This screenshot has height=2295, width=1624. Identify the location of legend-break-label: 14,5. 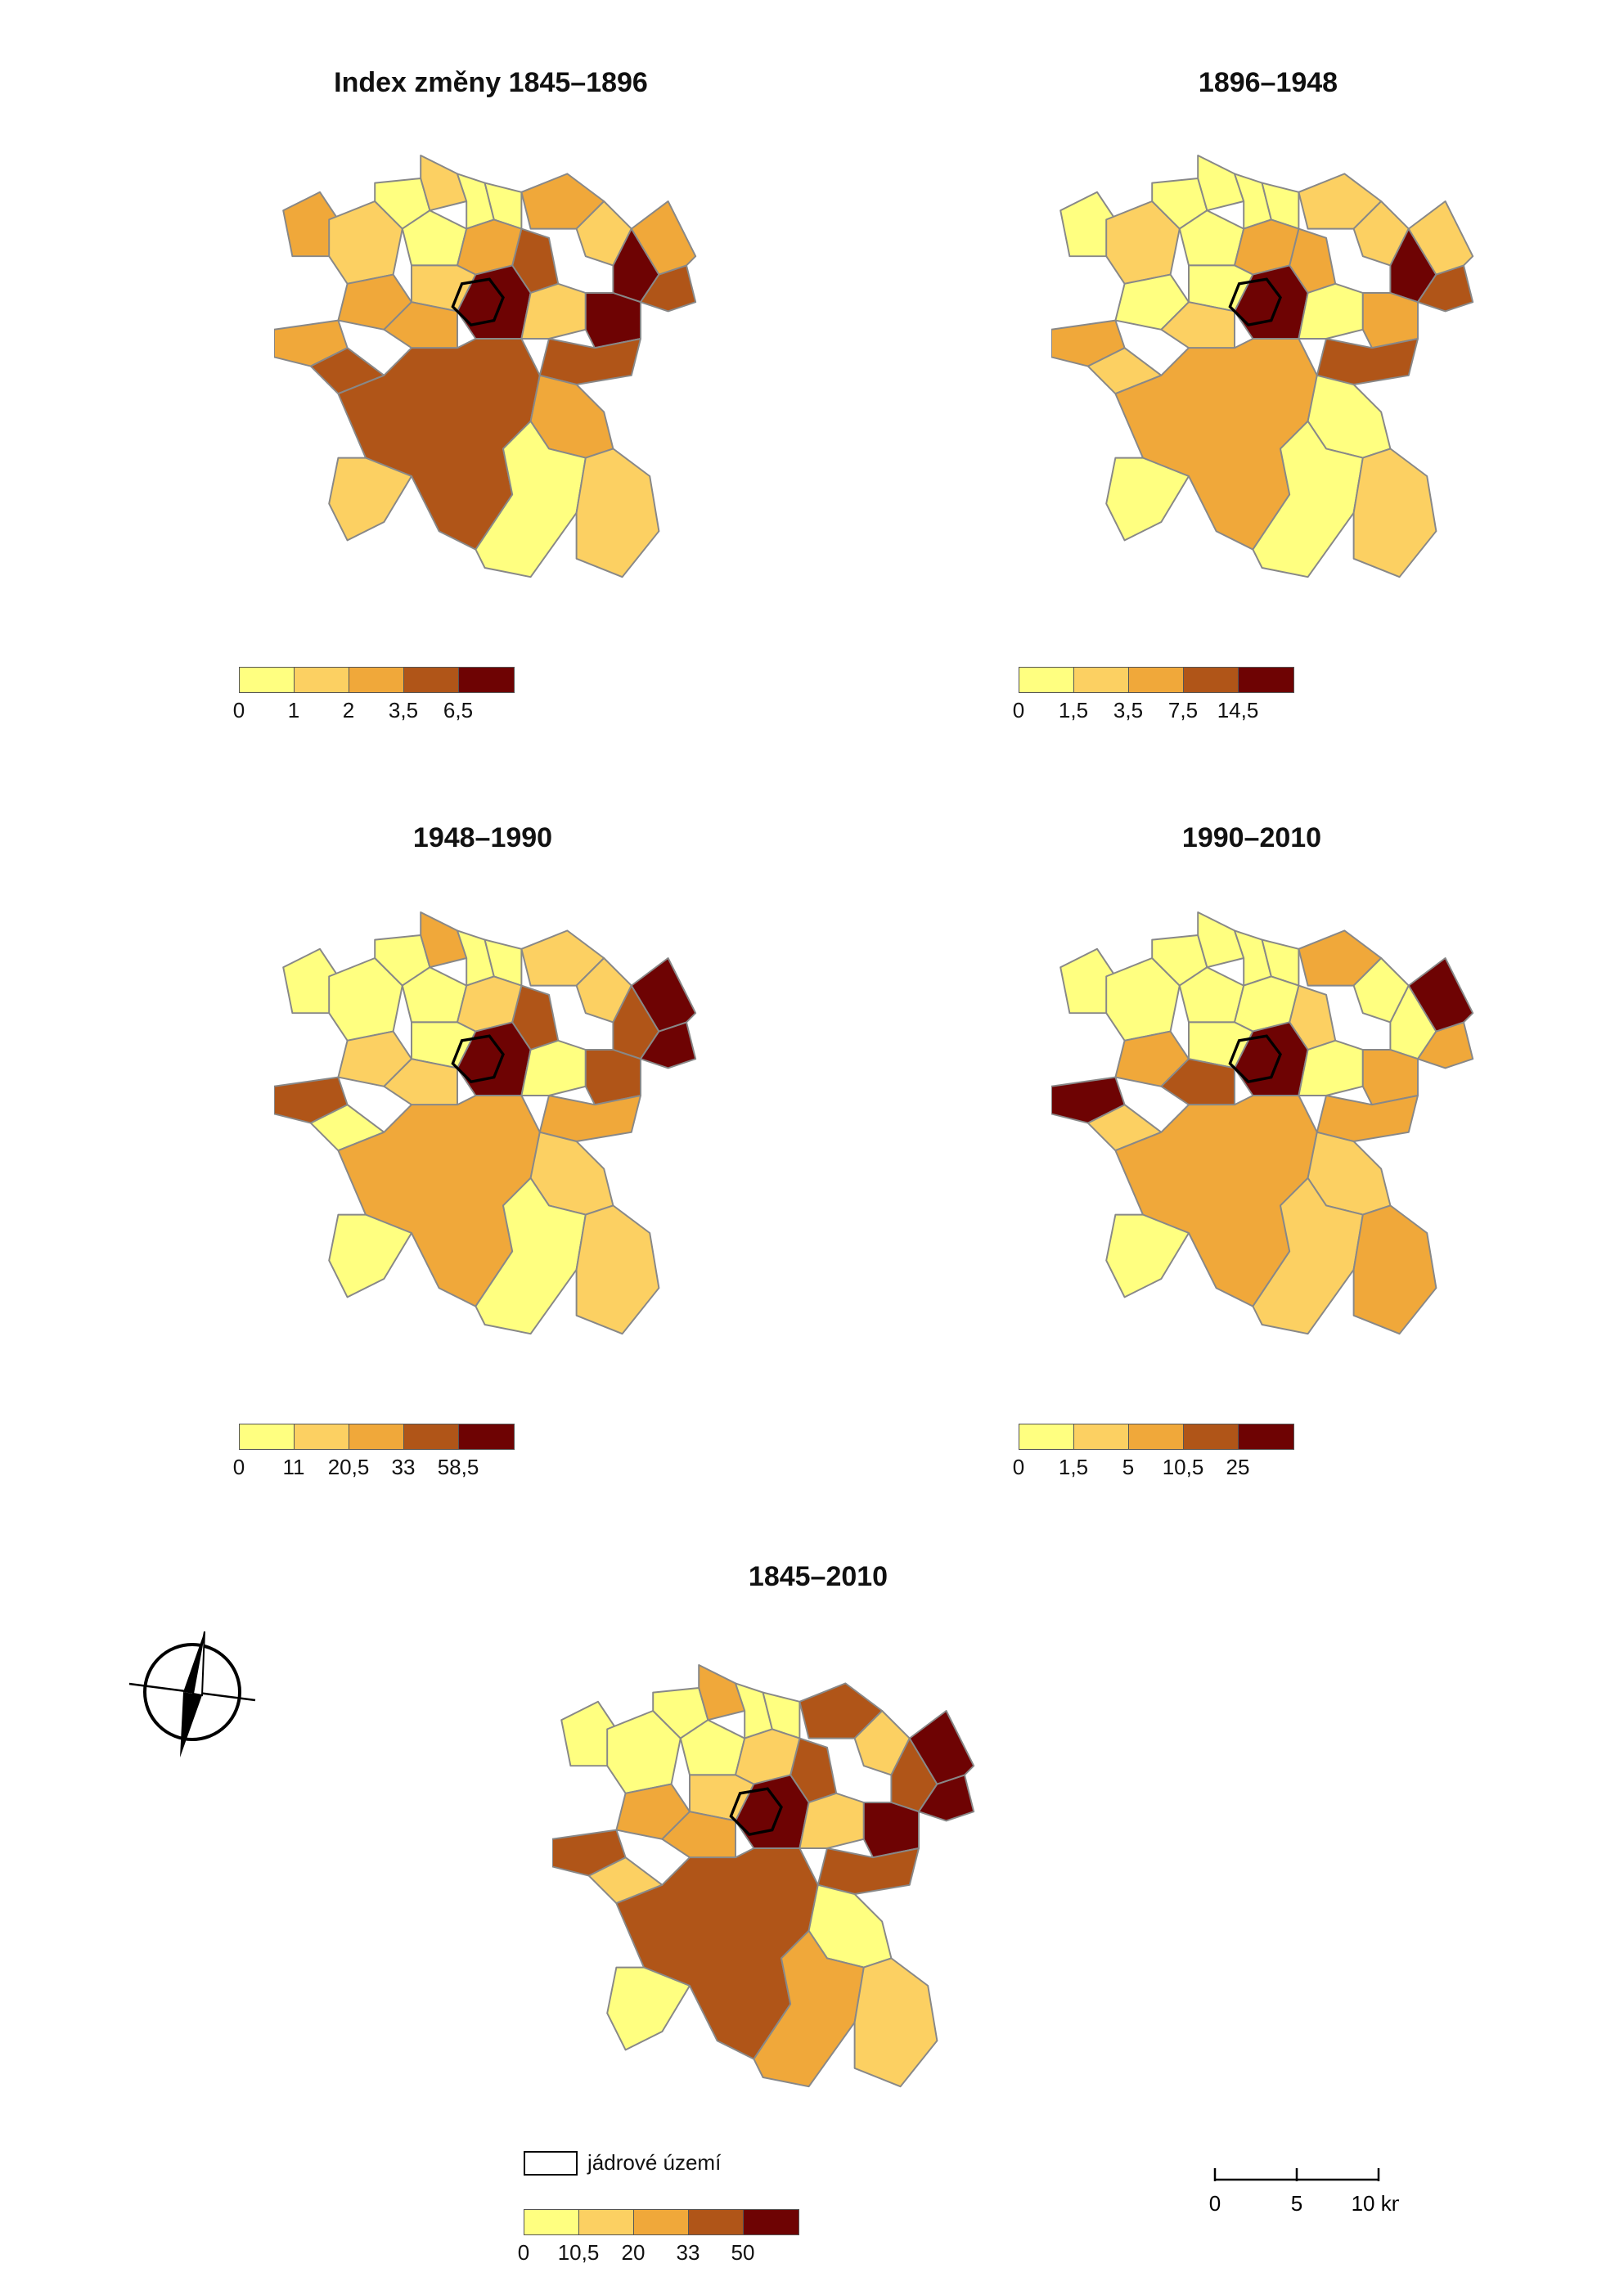
(1238, 710).